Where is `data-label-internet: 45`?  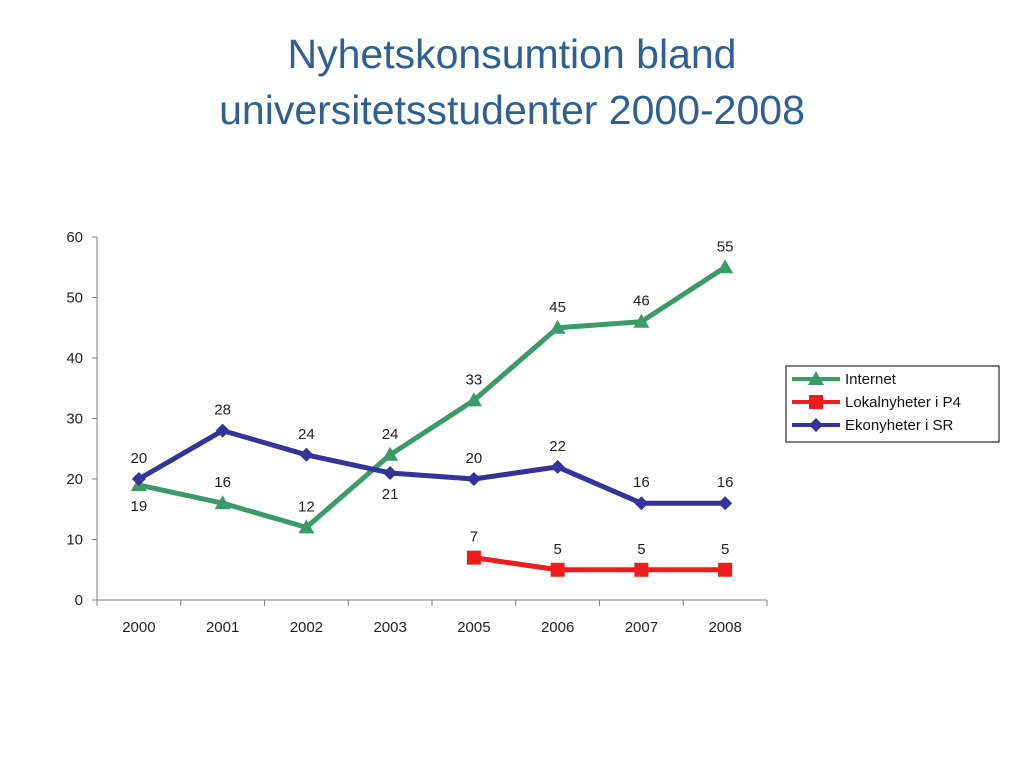 data-label-internet: 45 is located at coordinates (557, 307).